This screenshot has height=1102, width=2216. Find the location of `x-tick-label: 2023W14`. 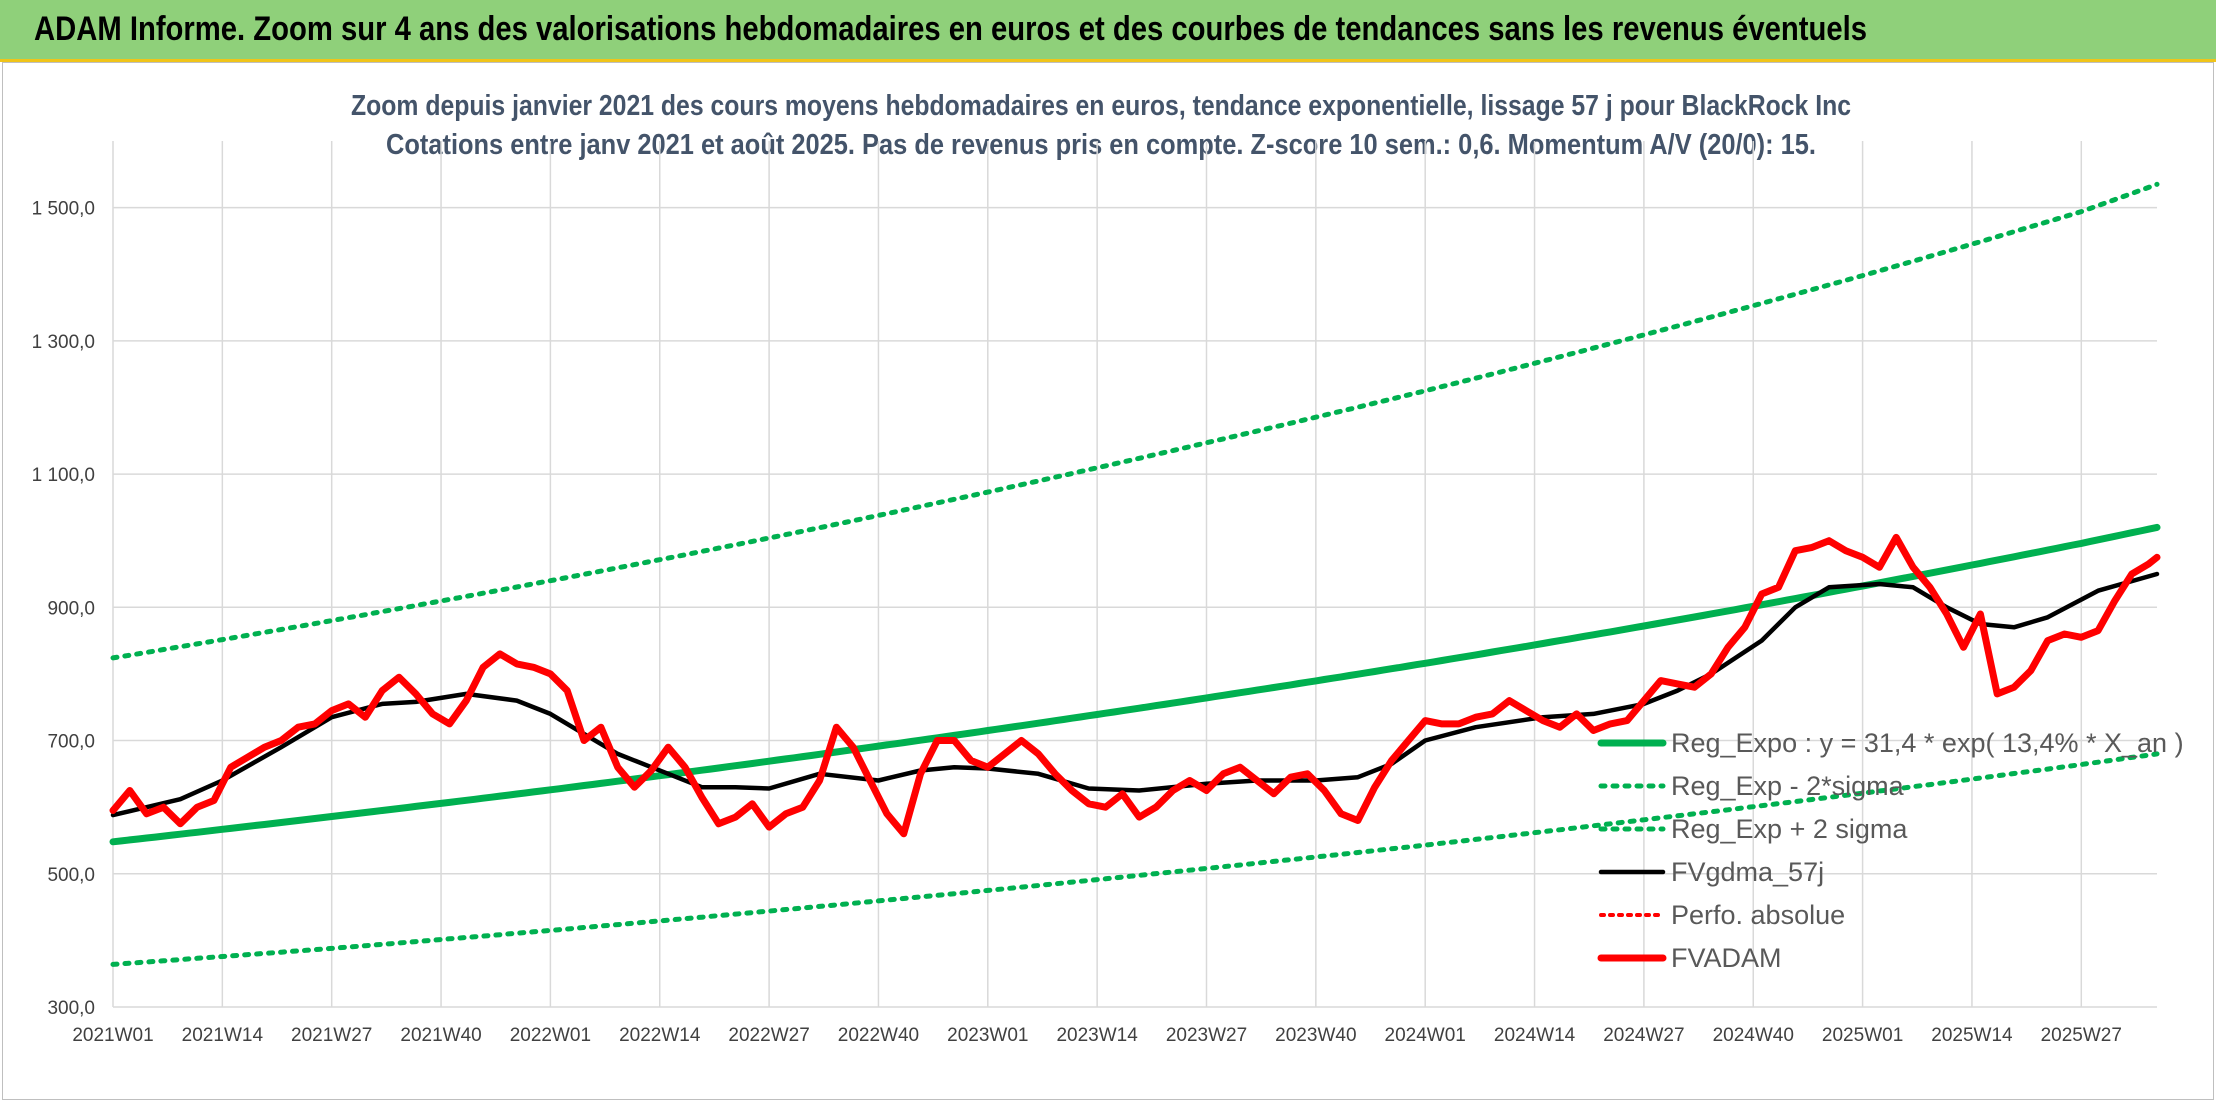

x-tick-label: 2023W14 is located at coordinates (1097, 1035).